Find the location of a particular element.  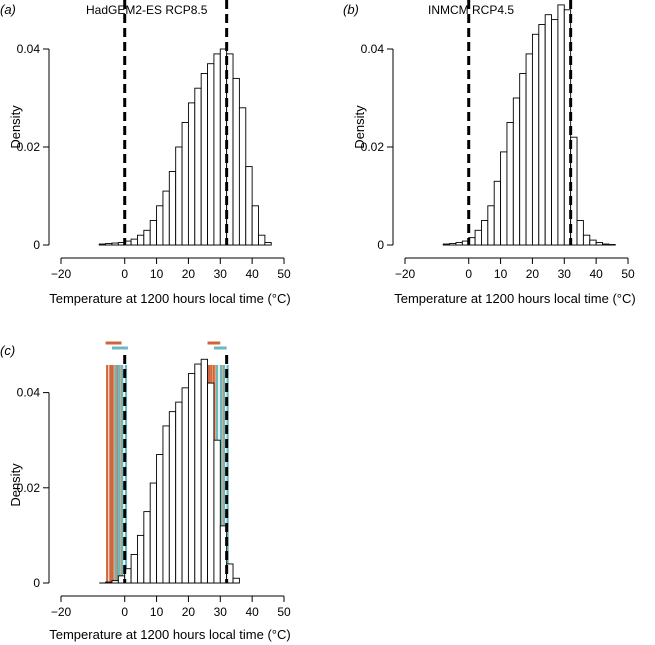

panel-label: (a) is located at coordinates (8, 9).